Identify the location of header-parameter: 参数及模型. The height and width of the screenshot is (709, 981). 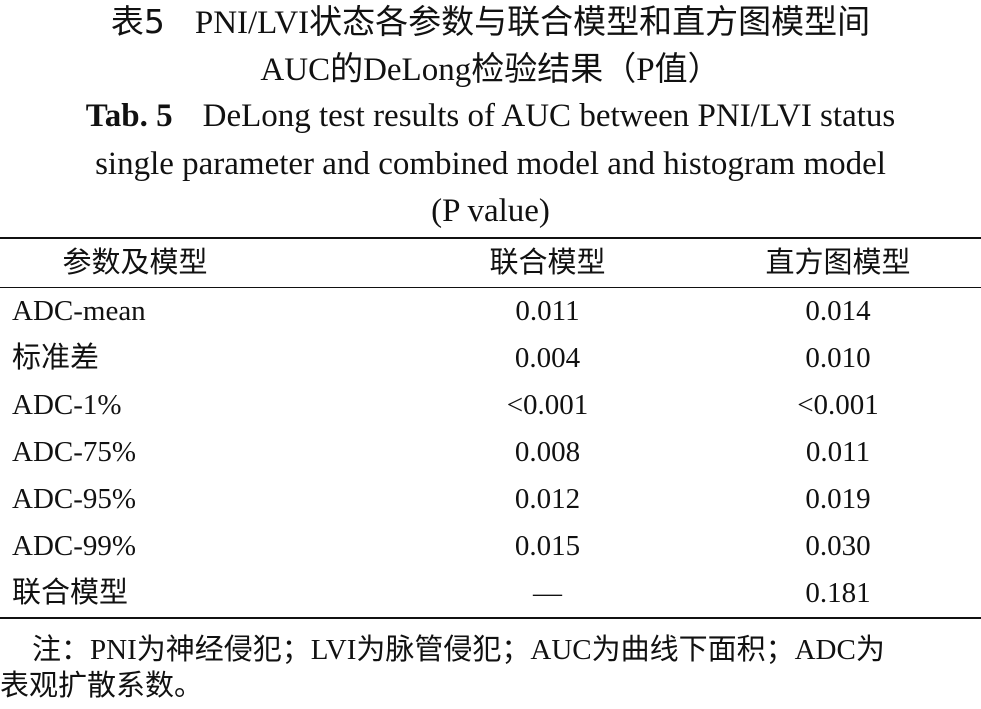
(200, 262).